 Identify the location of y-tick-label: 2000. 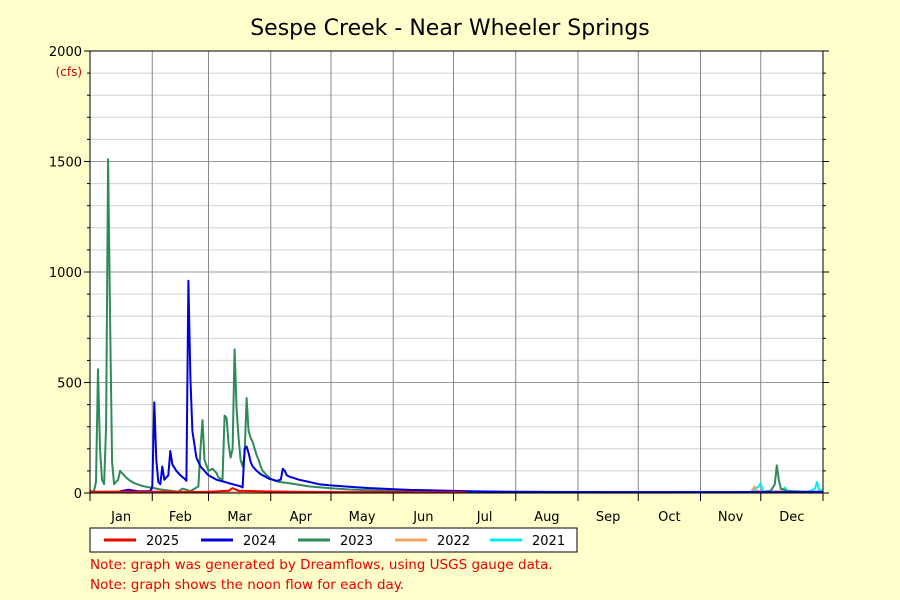
(65, 52).